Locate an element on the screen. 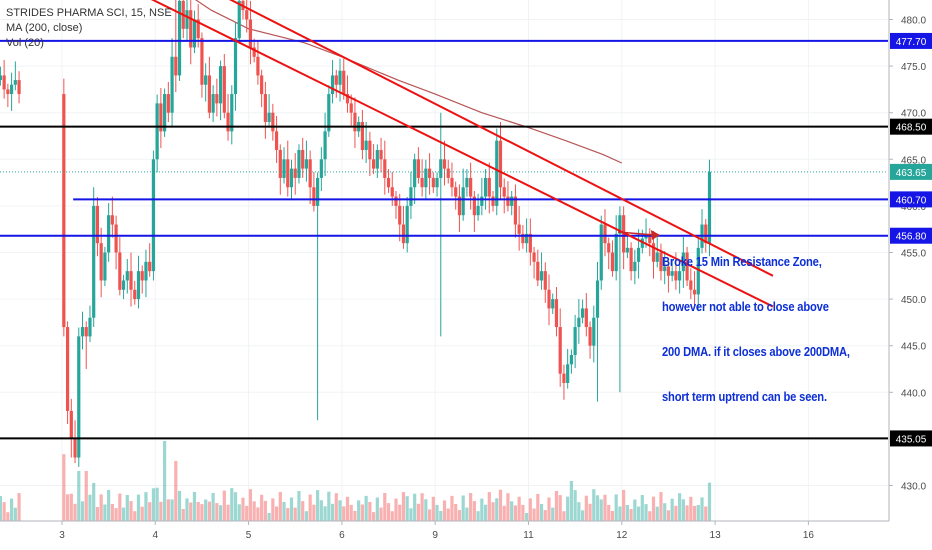 The image size is (932, 550). annotation-line: however not able to close above is located at coordinates (745, 306).